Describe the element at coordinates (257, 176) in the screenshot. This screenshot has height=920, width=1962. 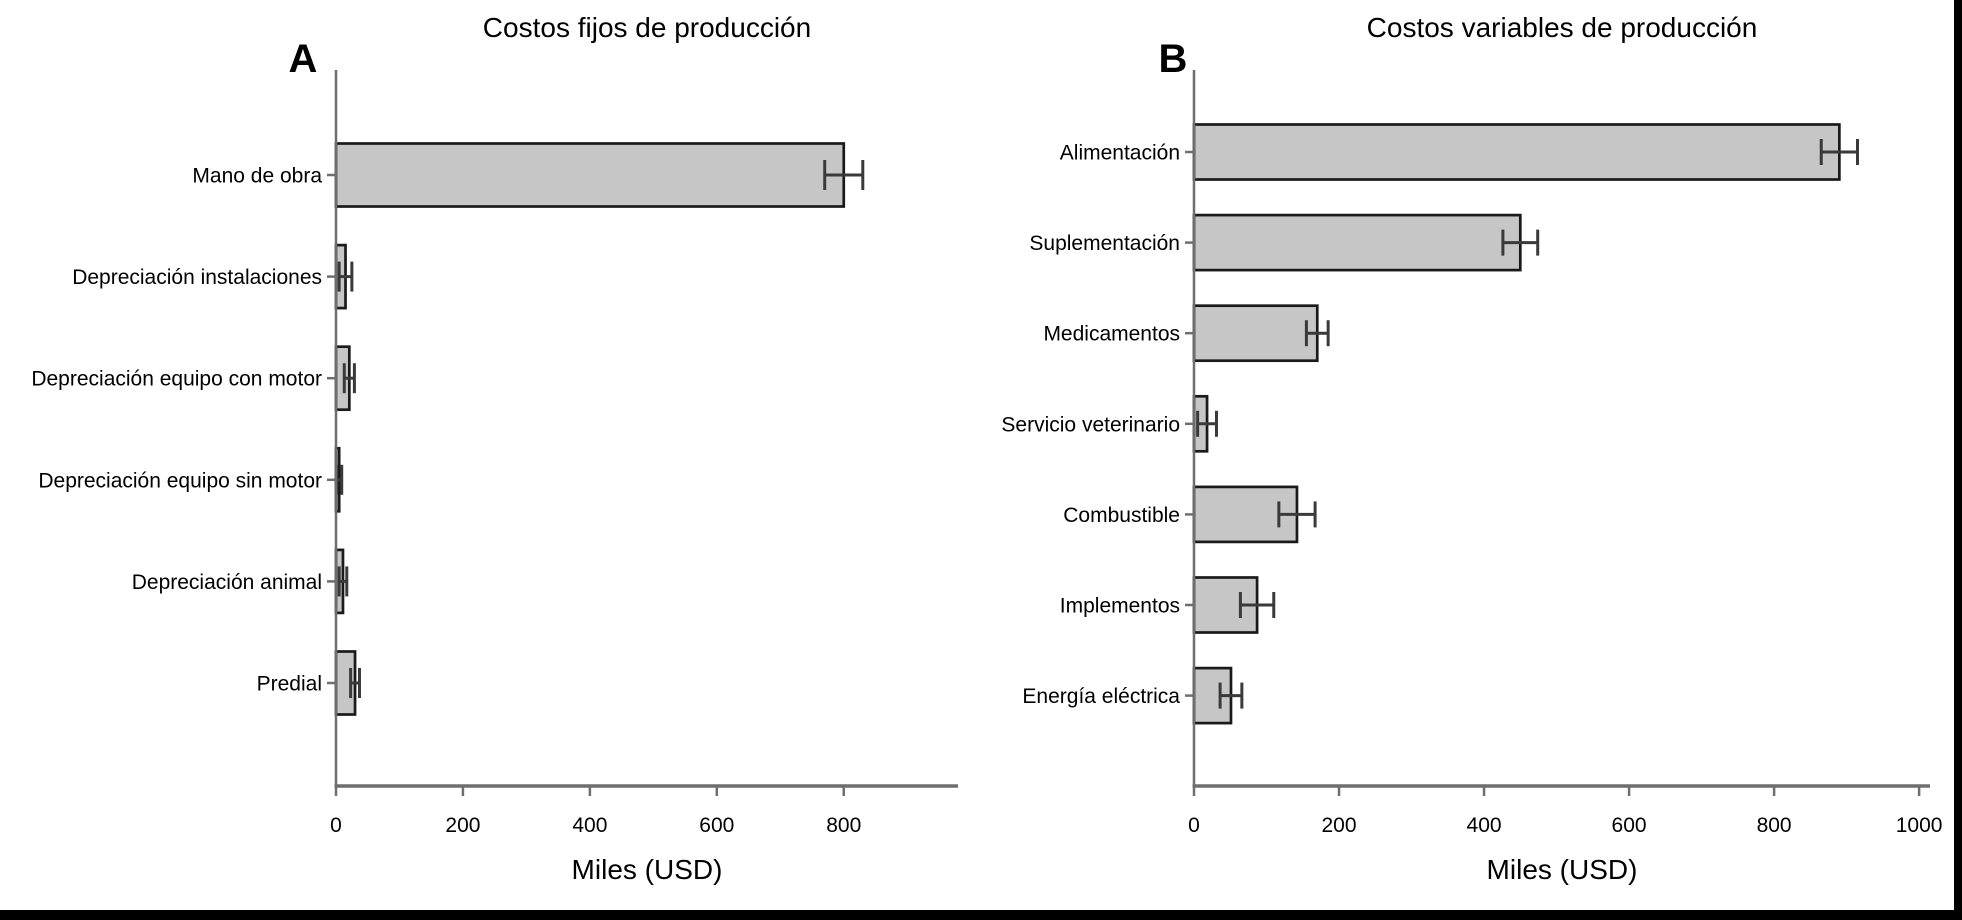
I see `category-label-mano-de-obra: Mano de obra` at that location.